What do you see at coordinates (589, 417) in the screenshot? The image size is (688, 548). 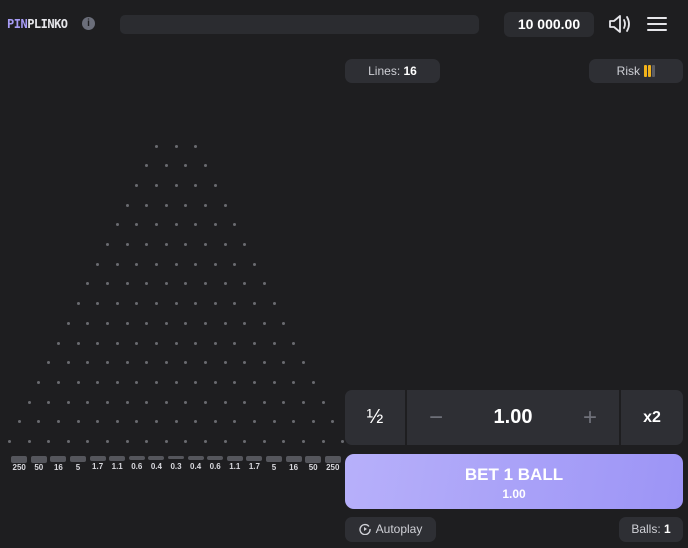 I see `increase-button: +` at bounding box center [589, 417].